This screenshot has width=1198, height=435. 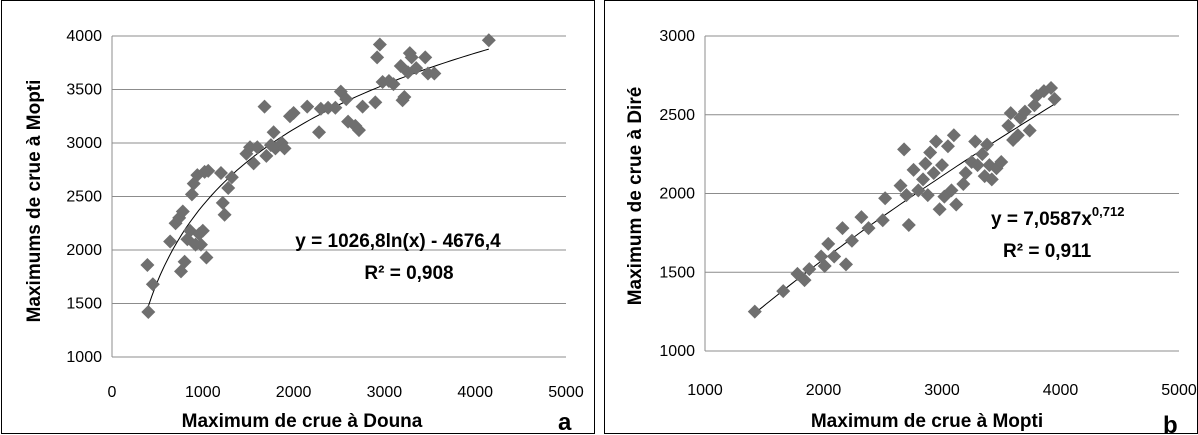 I want to click on panel-letter-b: b, so click(x=1170, y=423).